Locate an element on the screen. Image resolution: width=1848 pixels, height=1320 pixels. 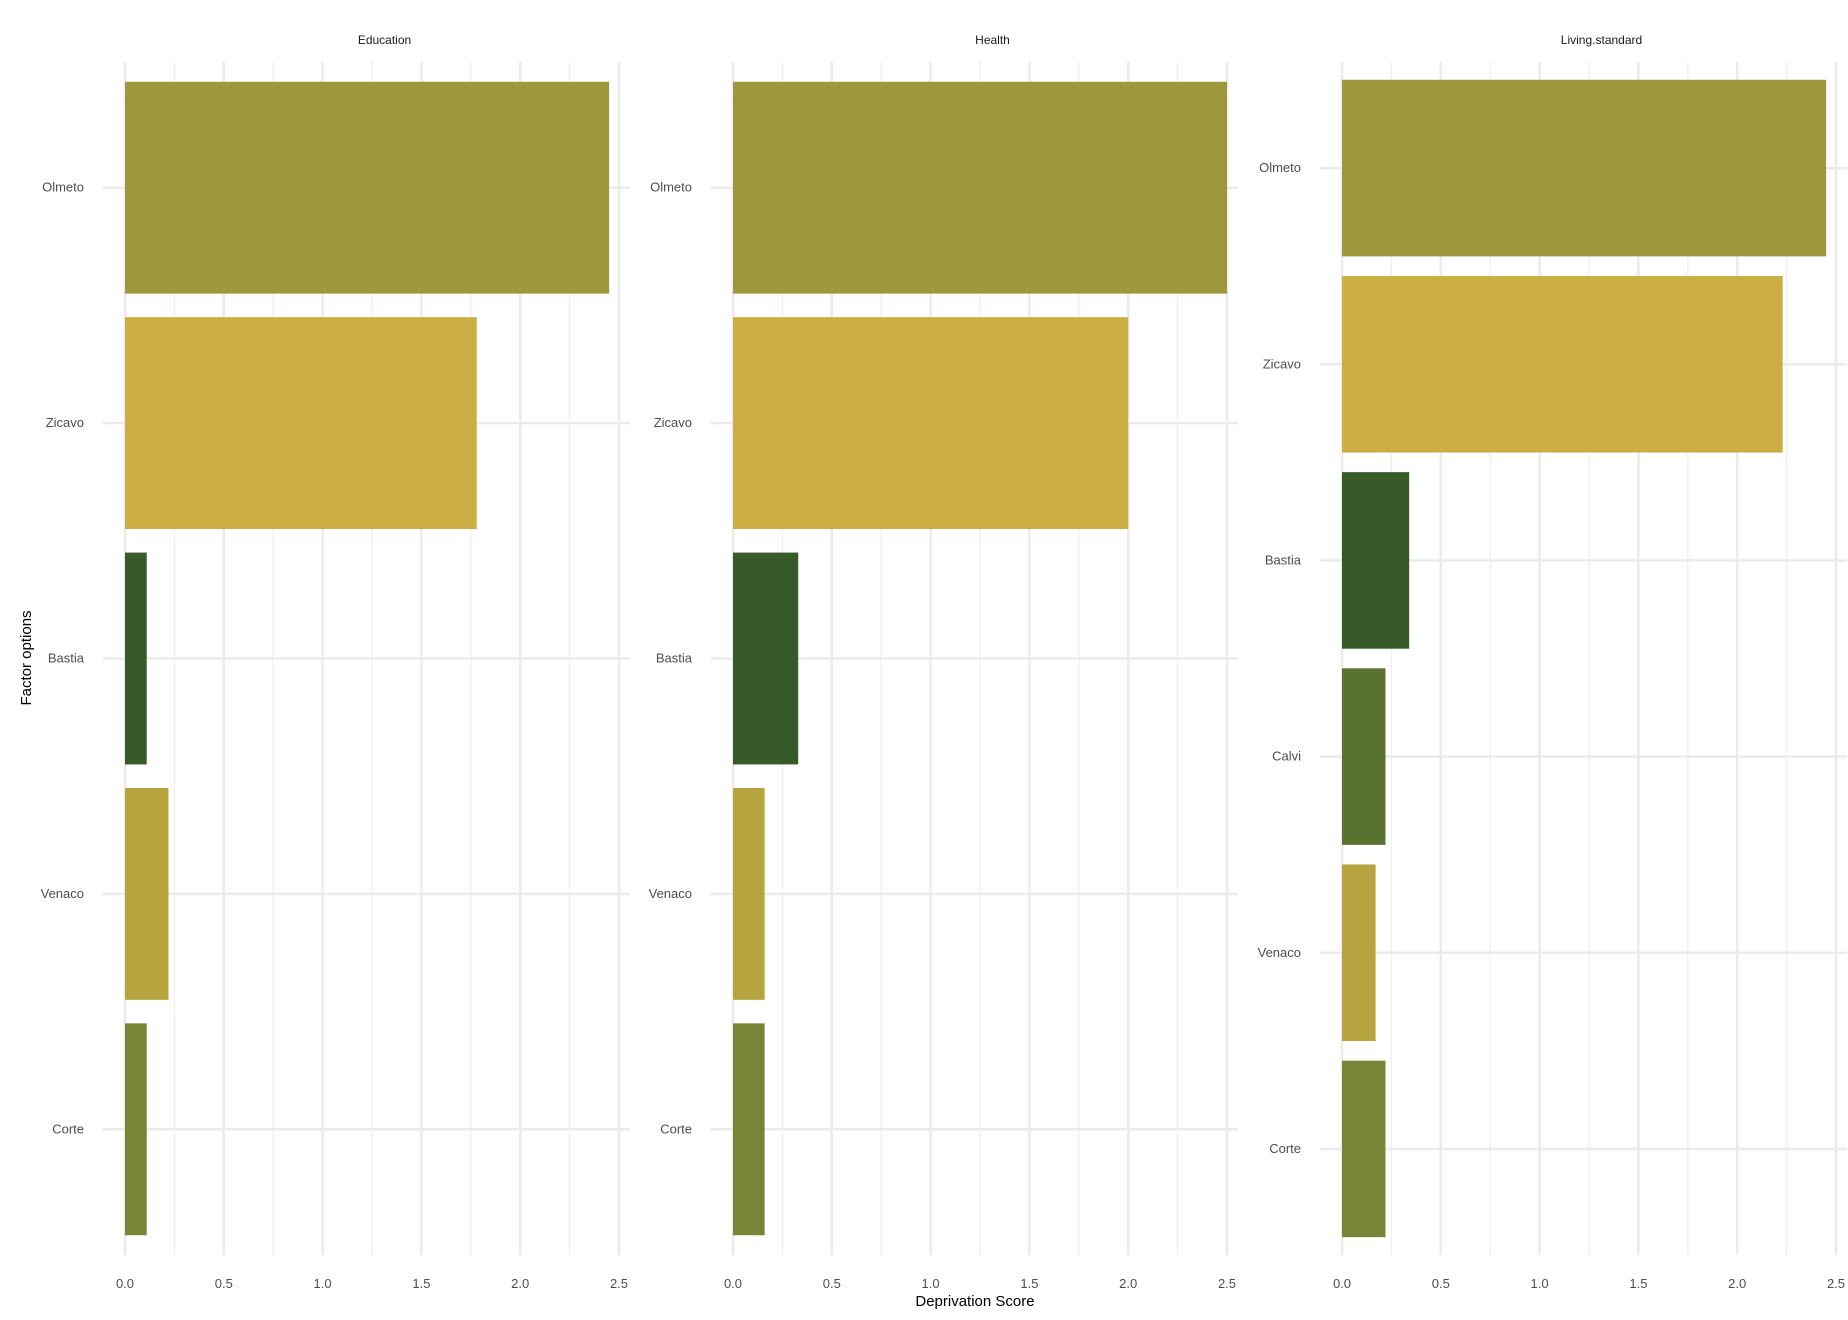
facet-title: Living.standard is located at coordinates (1601, 40).